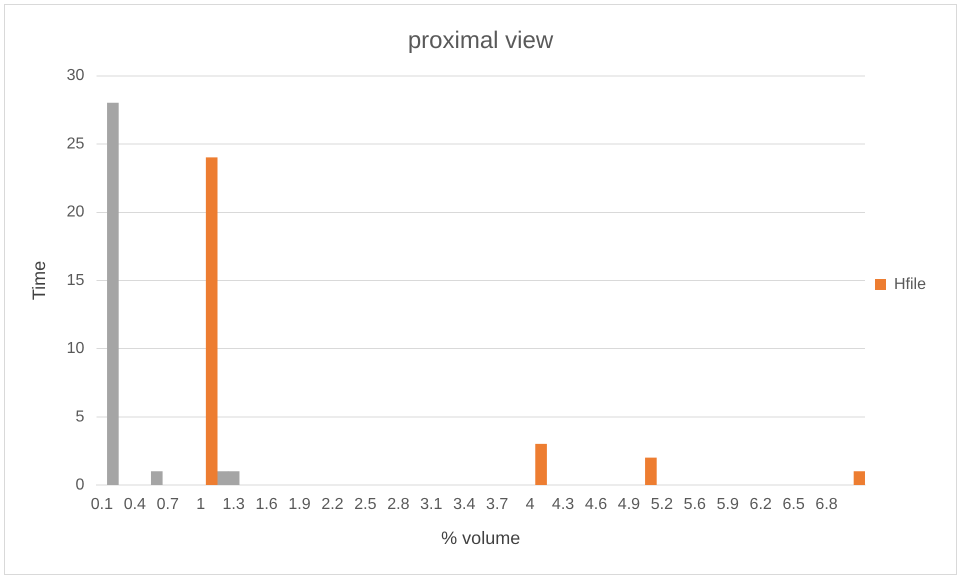  I want to click on x-tick-label: 5.6, so click(695, 505).